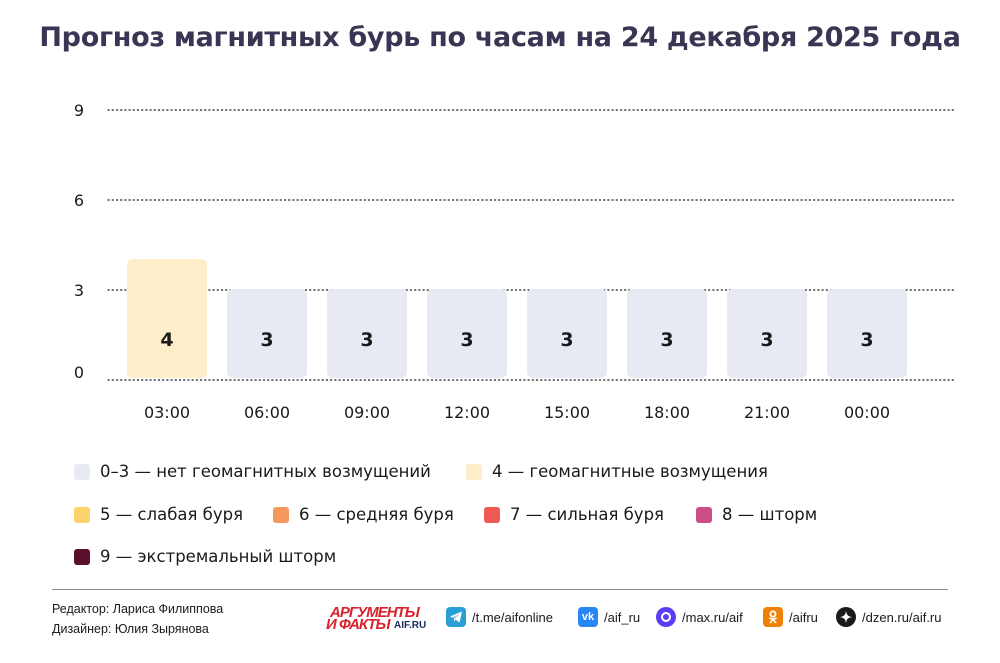 Image resolution: width=1000 pixels, height=663 pixels. I want to click on social-telegram-link: /t.me/aifonline, so click(499, 617).